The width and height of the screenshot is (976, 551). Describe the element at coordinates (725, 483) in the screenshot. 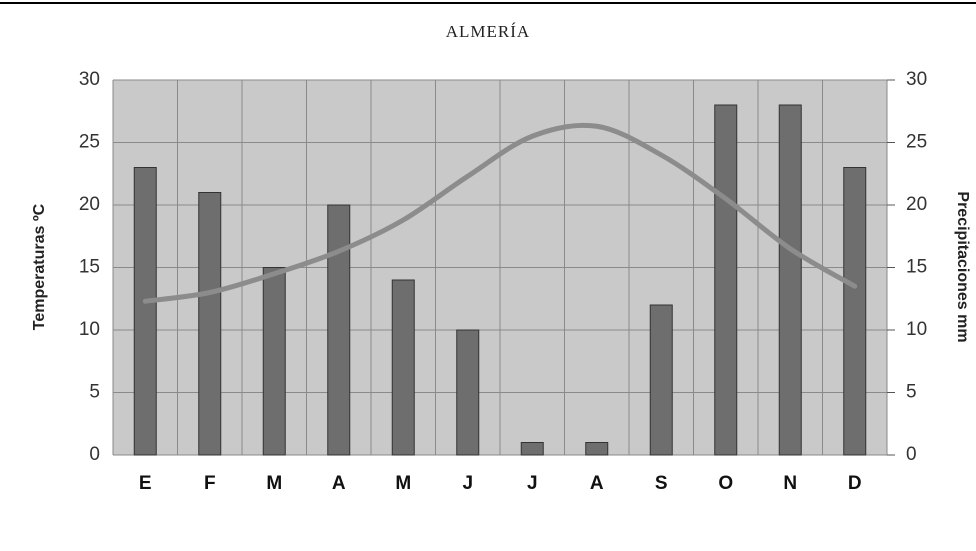

I see `x-tick-label: O` at that location.